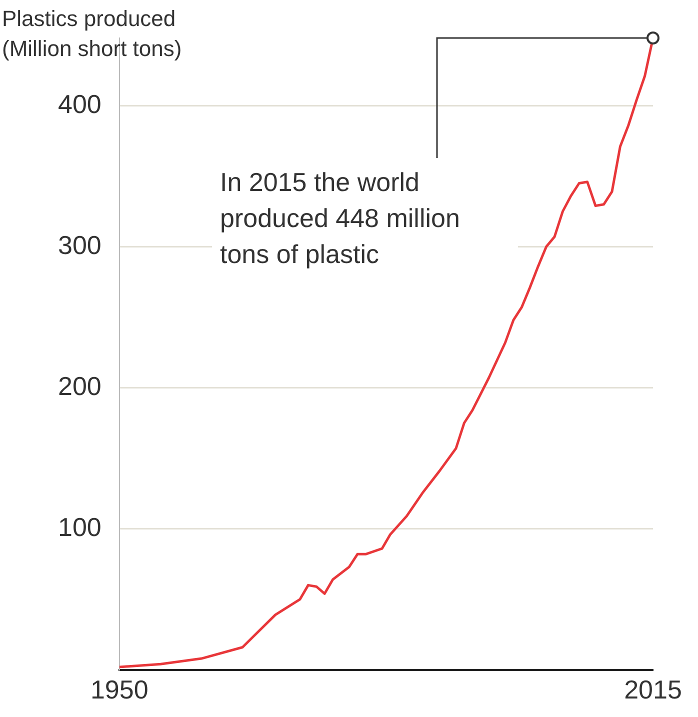 This screenshot has width=698, height=717. I want to click on y-tick-label: 400, so click(80, 103).